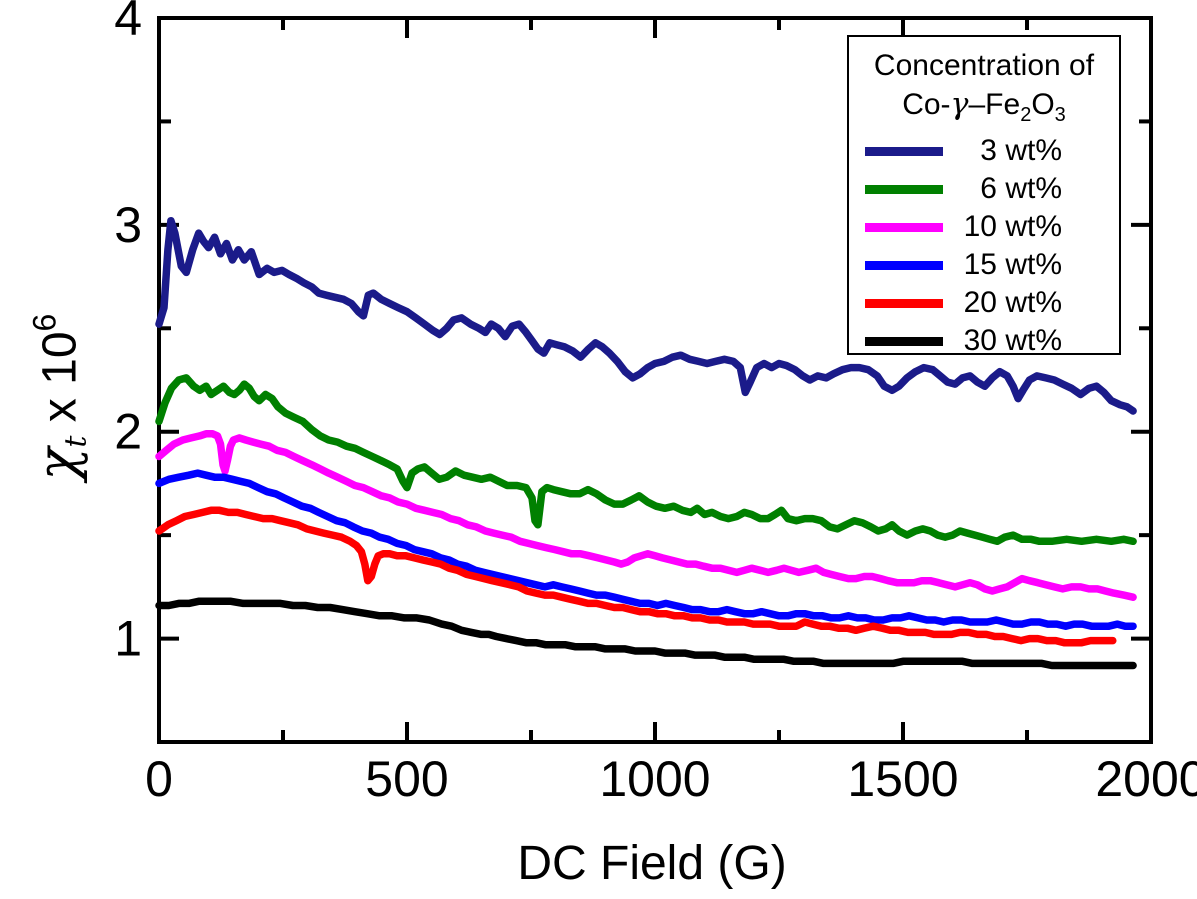 The image size is (1197, 899). I want to click on y-tick-label: 2, so click(128, 432).